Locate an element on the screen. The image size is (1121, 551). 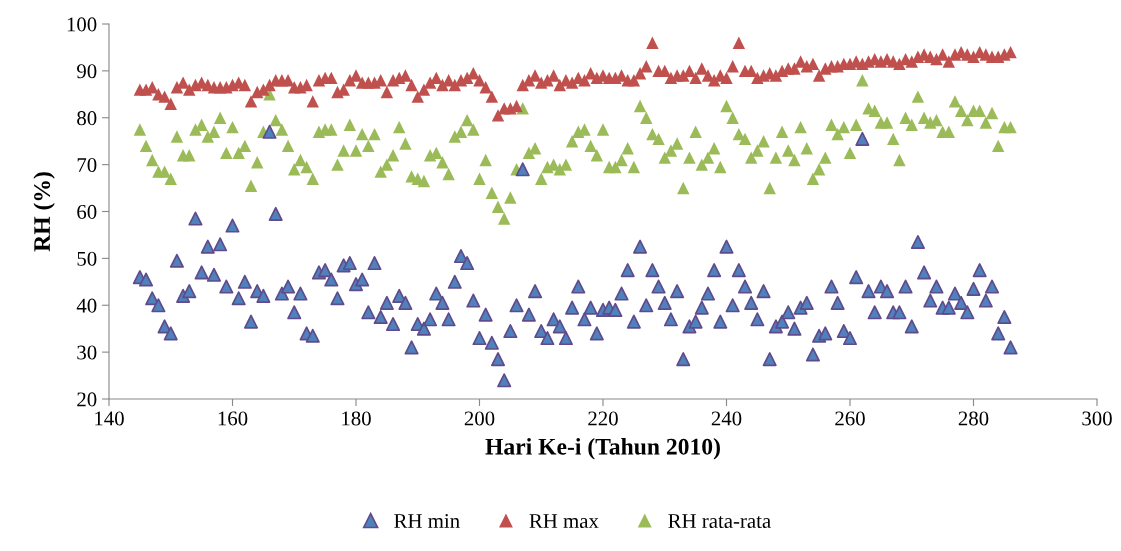
legend-label: RH max is located at coordinates (564, 521).